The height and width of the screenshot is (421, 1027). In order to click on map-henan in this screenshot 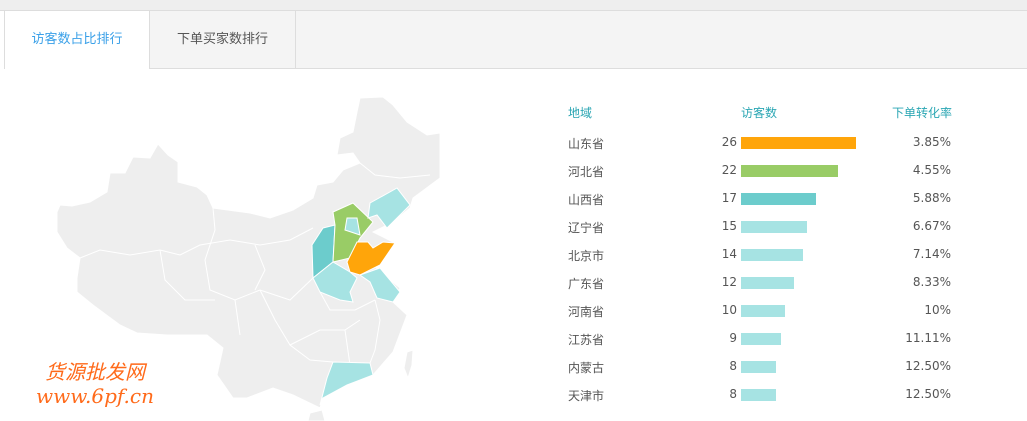, I will do `click(335, 282)`.